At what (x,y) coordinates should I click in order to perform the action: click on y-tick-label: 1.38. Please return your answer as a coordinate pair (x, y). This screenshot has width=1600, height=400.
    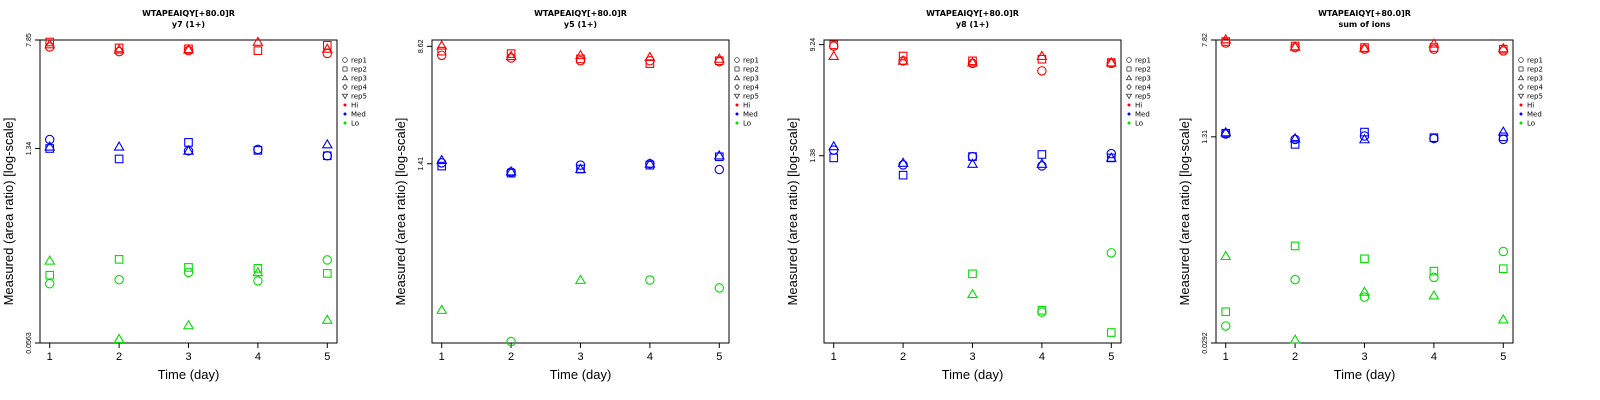
    Looking at the image, I should click on (813, 156).